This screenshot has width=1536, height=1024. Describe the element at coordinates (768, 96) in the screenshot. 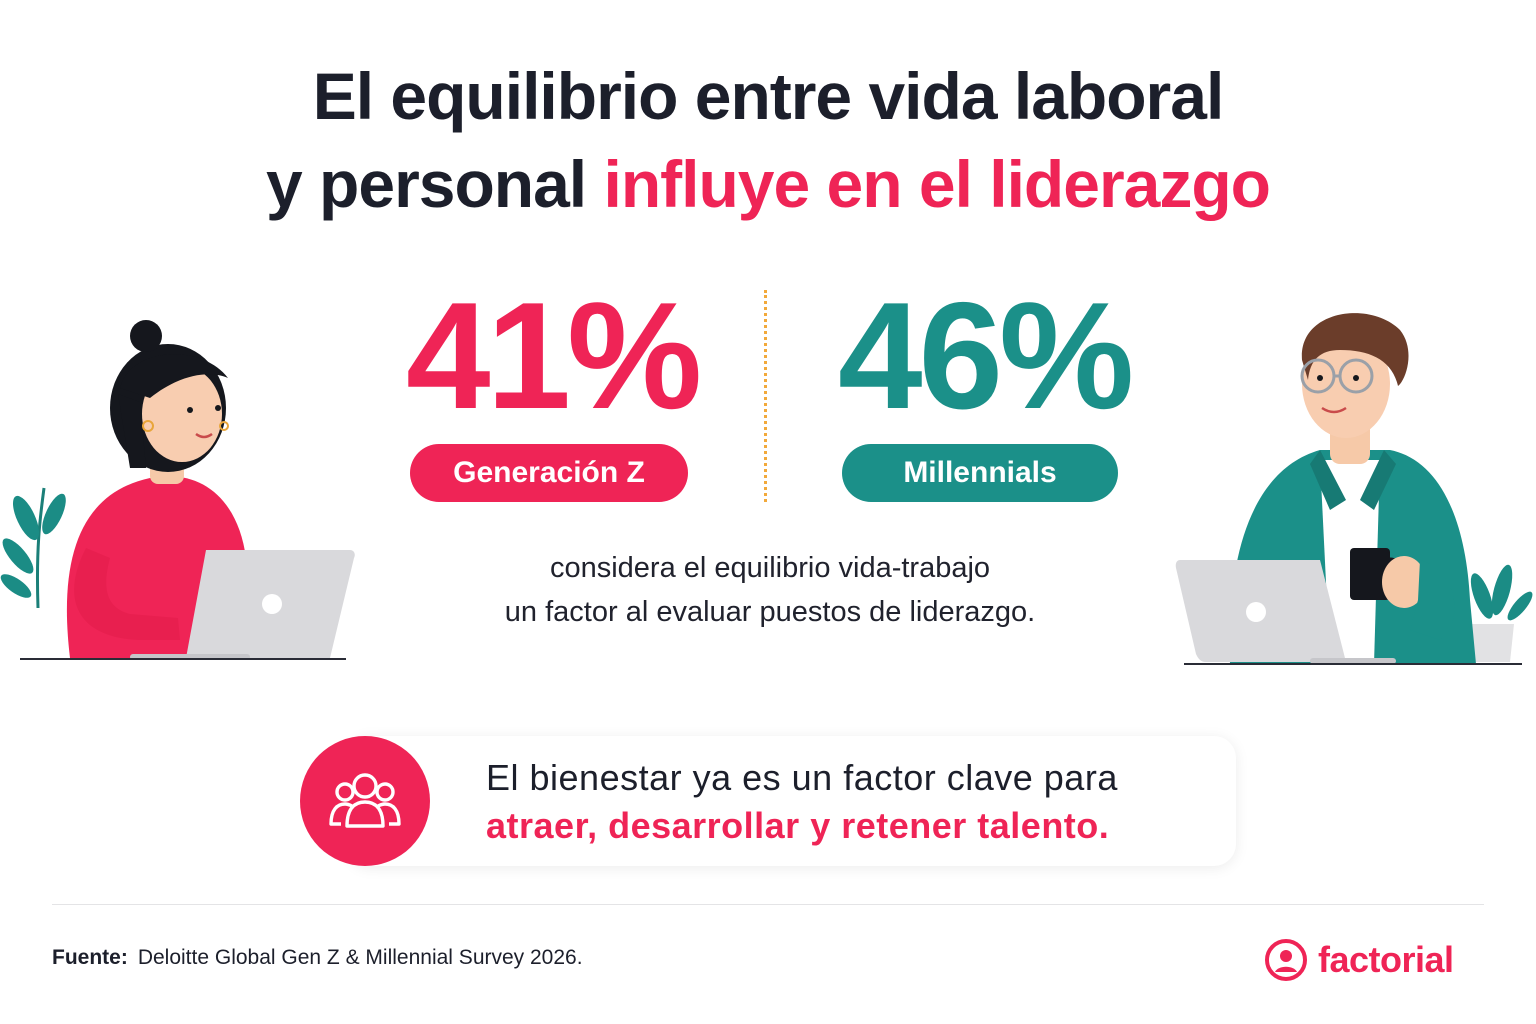

I see `title-line-1: El equilibrio entre vida laboral` at that location.